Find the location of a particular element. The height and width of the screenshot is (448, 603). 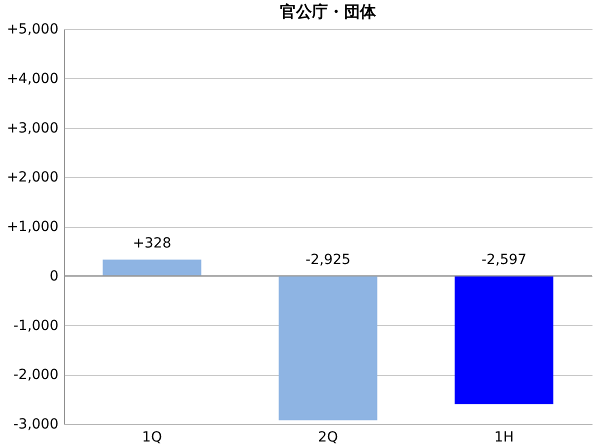

x-tick-label: 1H is located at coordinates (504, 438).